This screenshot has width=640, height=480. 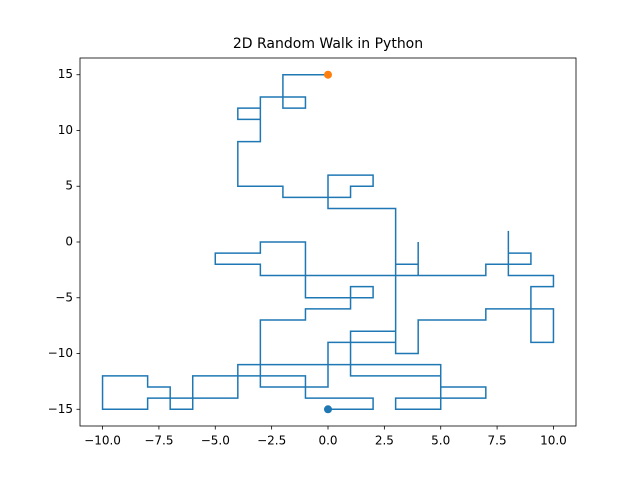 What do you see at coordinates (384, 441) in the screenshot?
I see `x-tick-label: 2.5` at bounding box center [384, 441].